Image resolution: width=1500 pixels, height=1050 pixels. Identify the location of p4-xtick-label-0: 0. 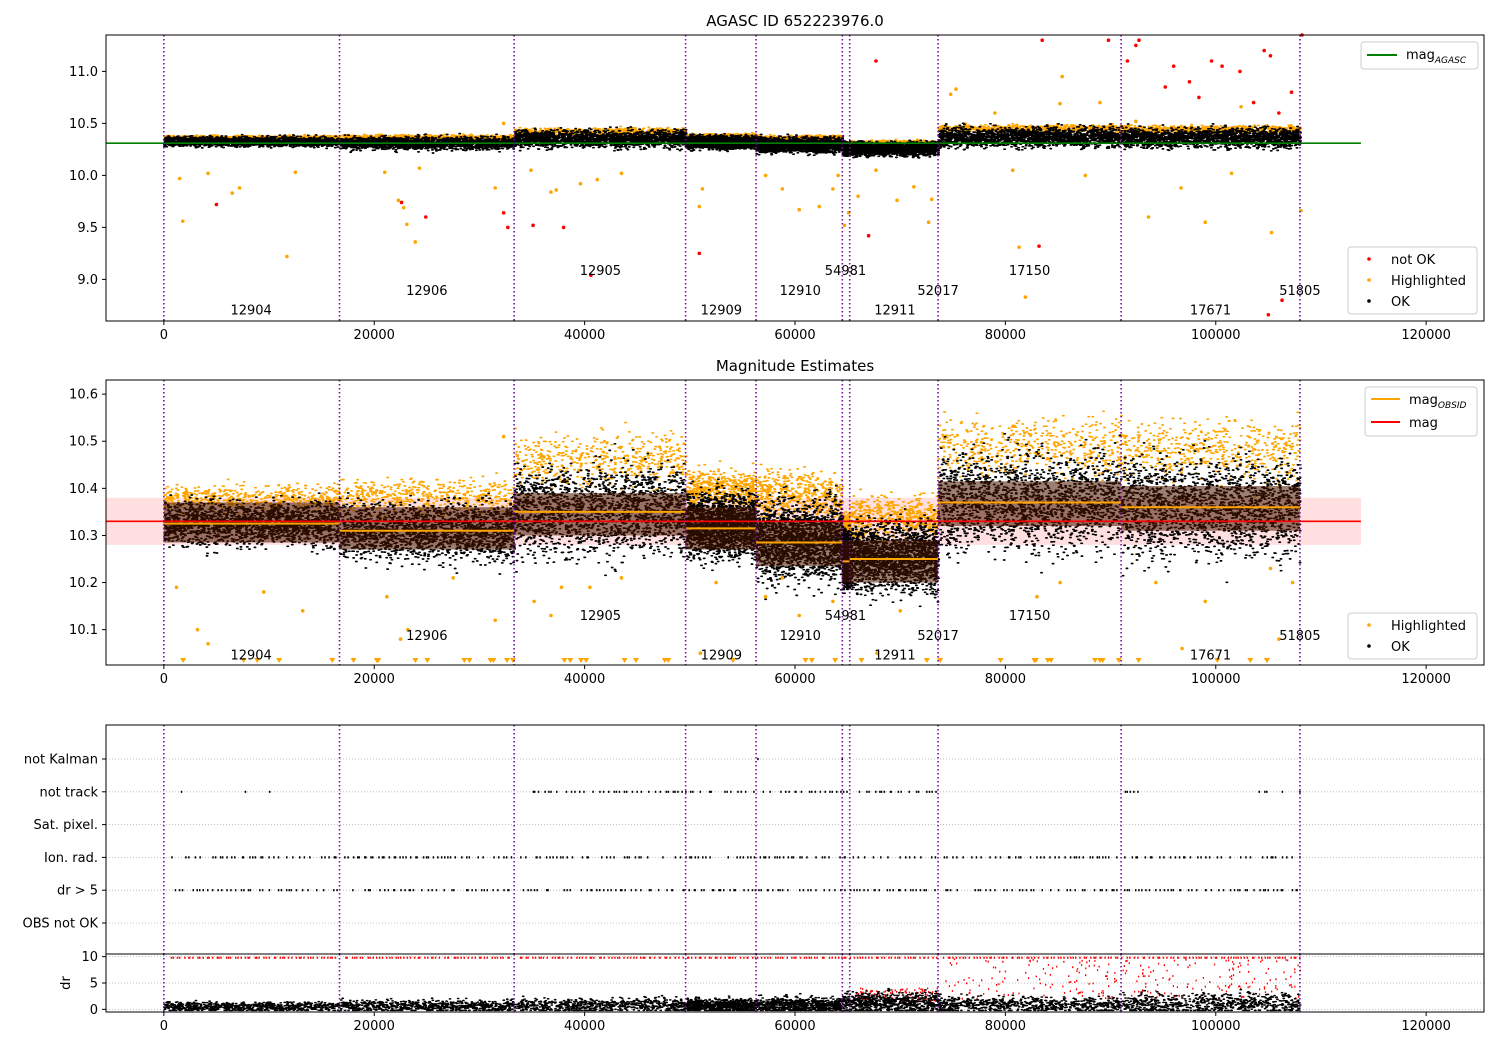
(164, 1026).